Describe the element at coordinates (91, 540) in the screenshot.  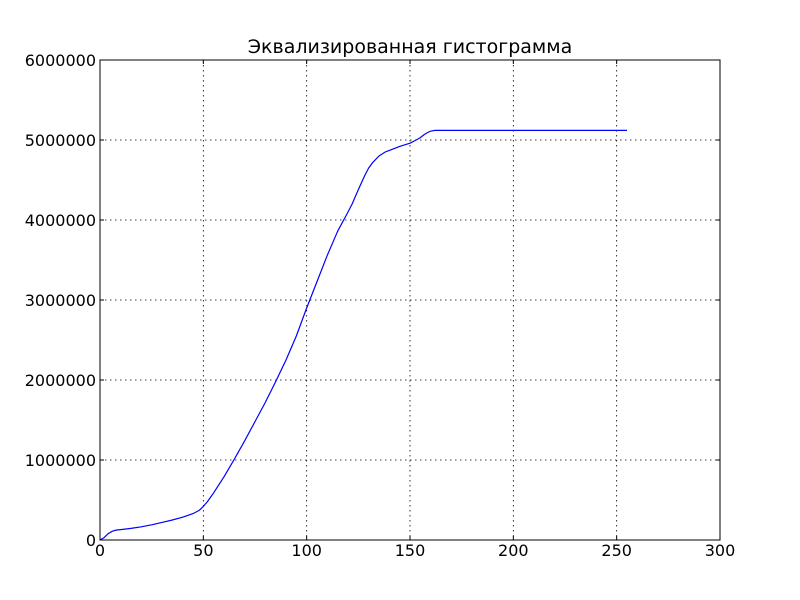
I see `y-tick-label: 0` at that location.